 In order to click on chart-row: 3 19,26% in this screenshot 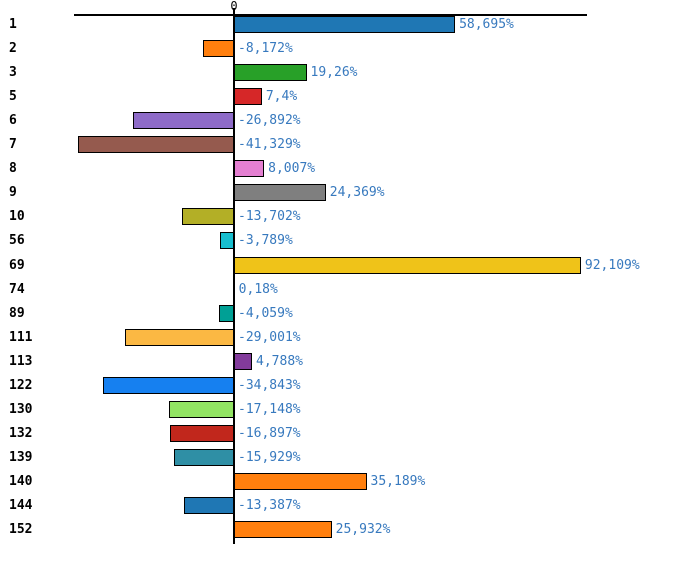, I will do `click(350, 73)`.